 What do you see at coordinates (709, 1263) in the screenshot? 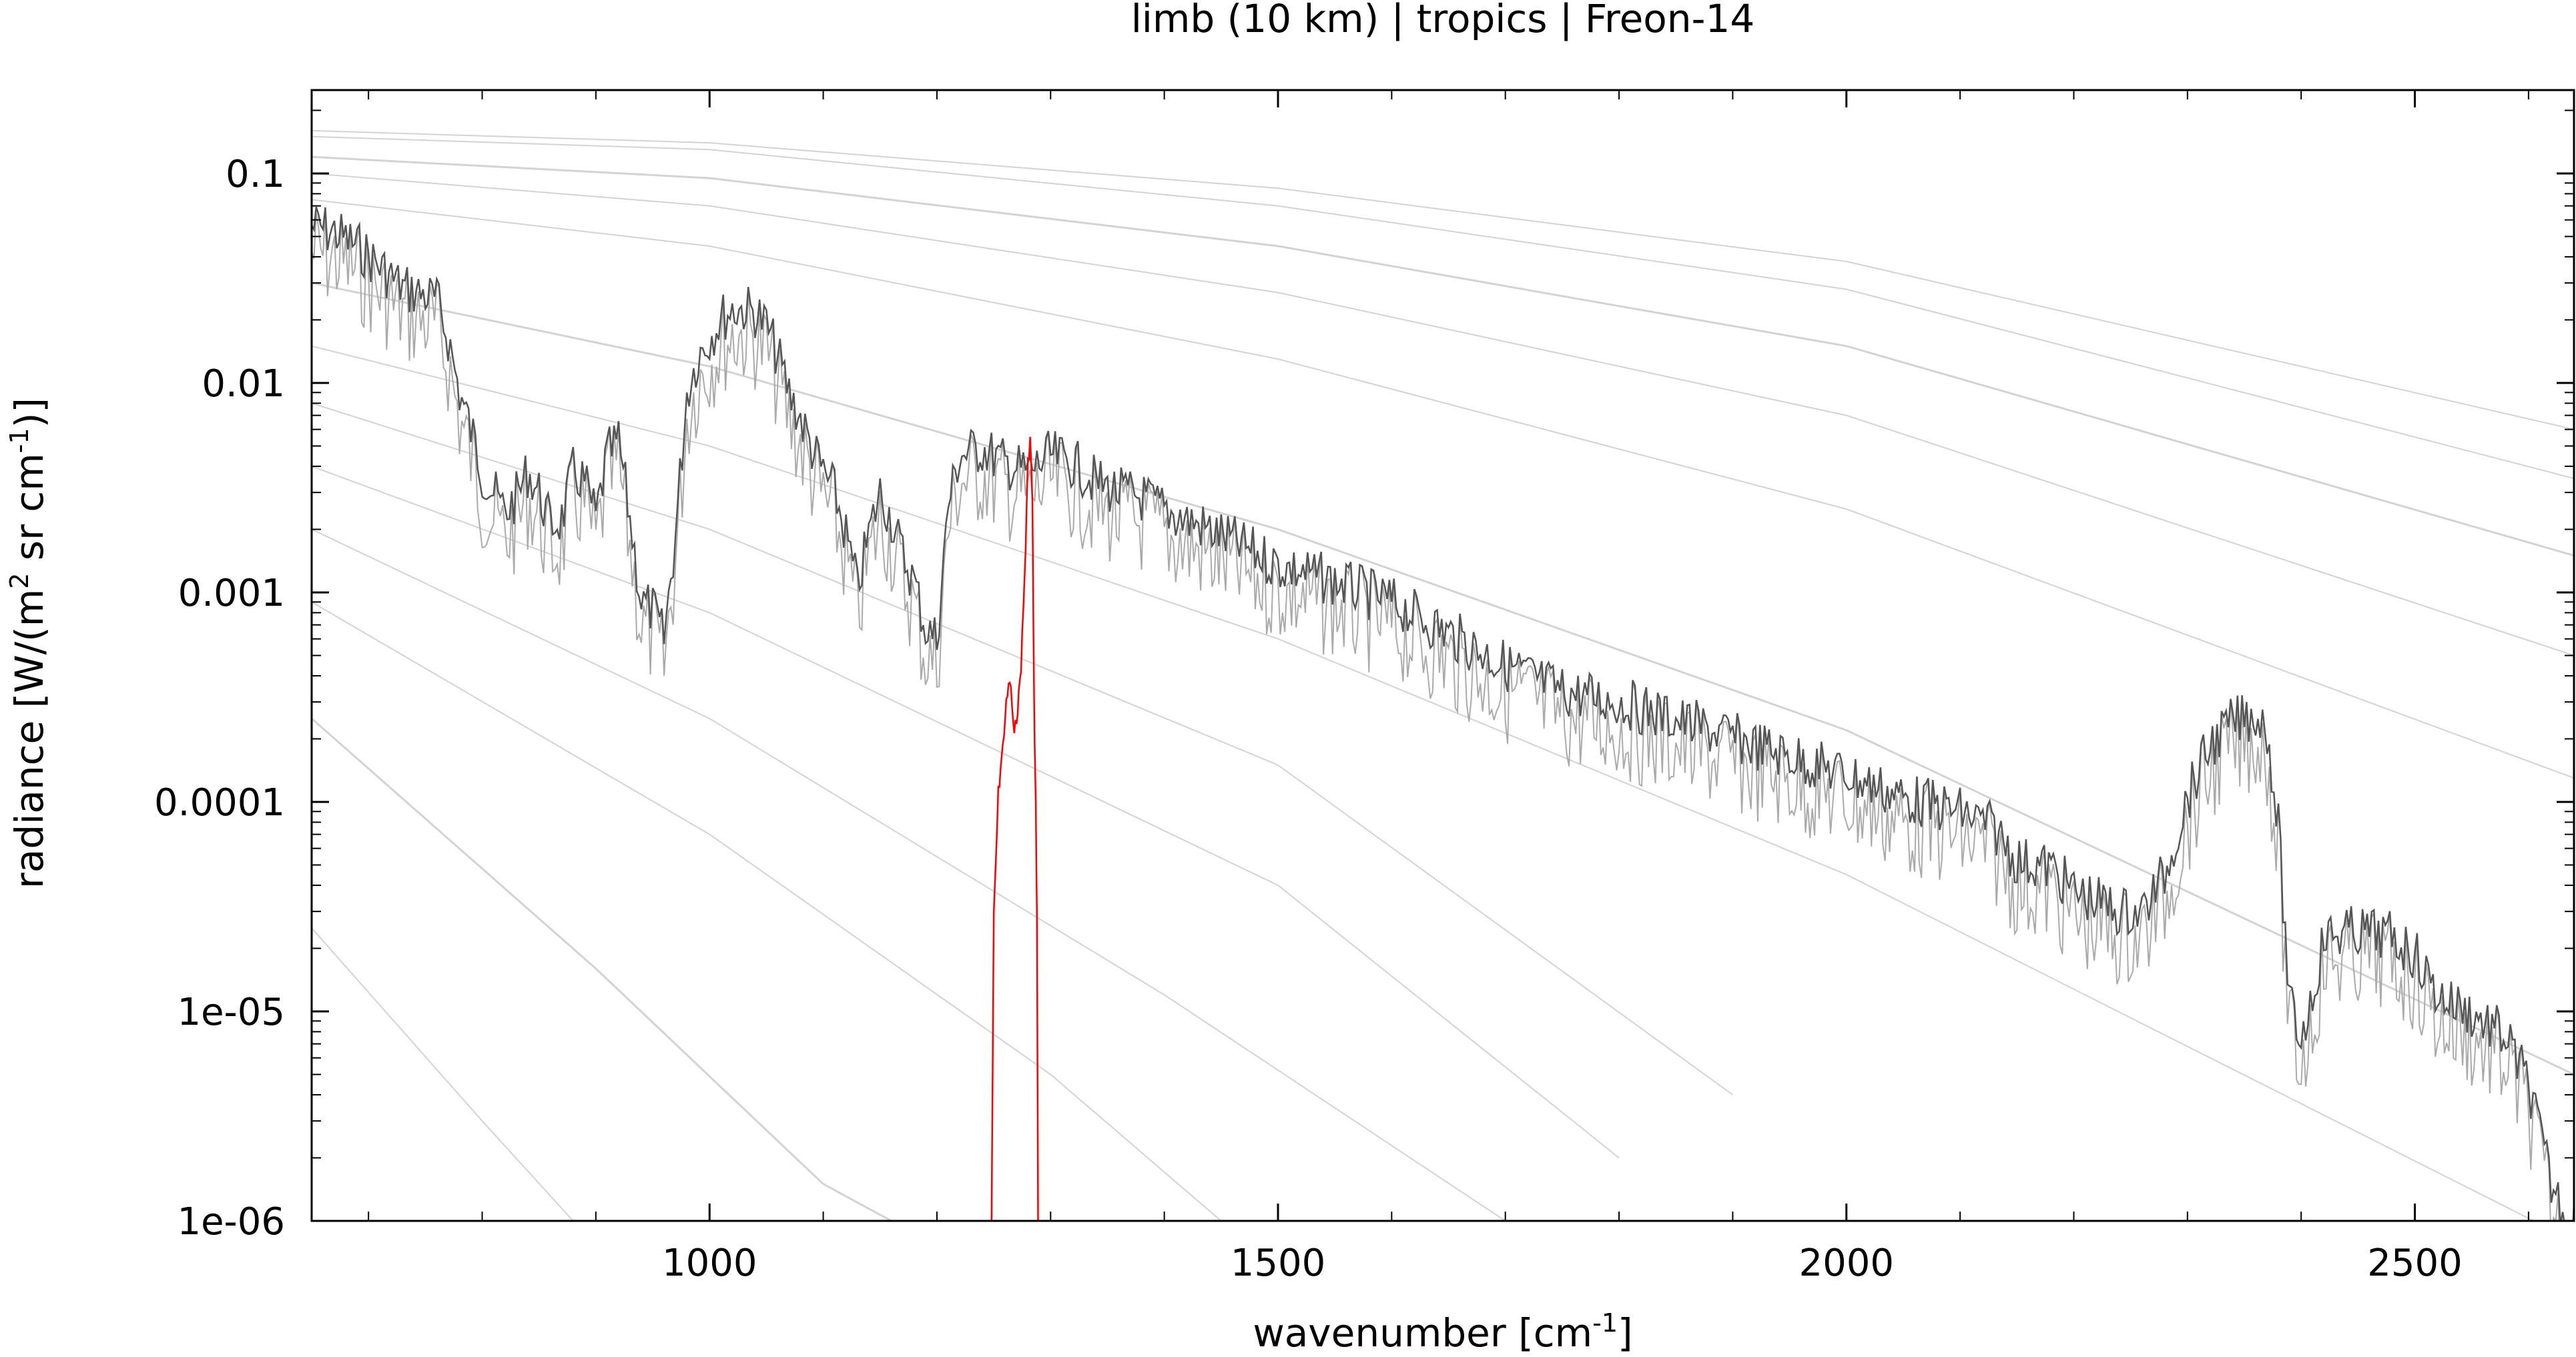
I see `x-tick-label-0: 1000` at bounding box center [709, 1263].